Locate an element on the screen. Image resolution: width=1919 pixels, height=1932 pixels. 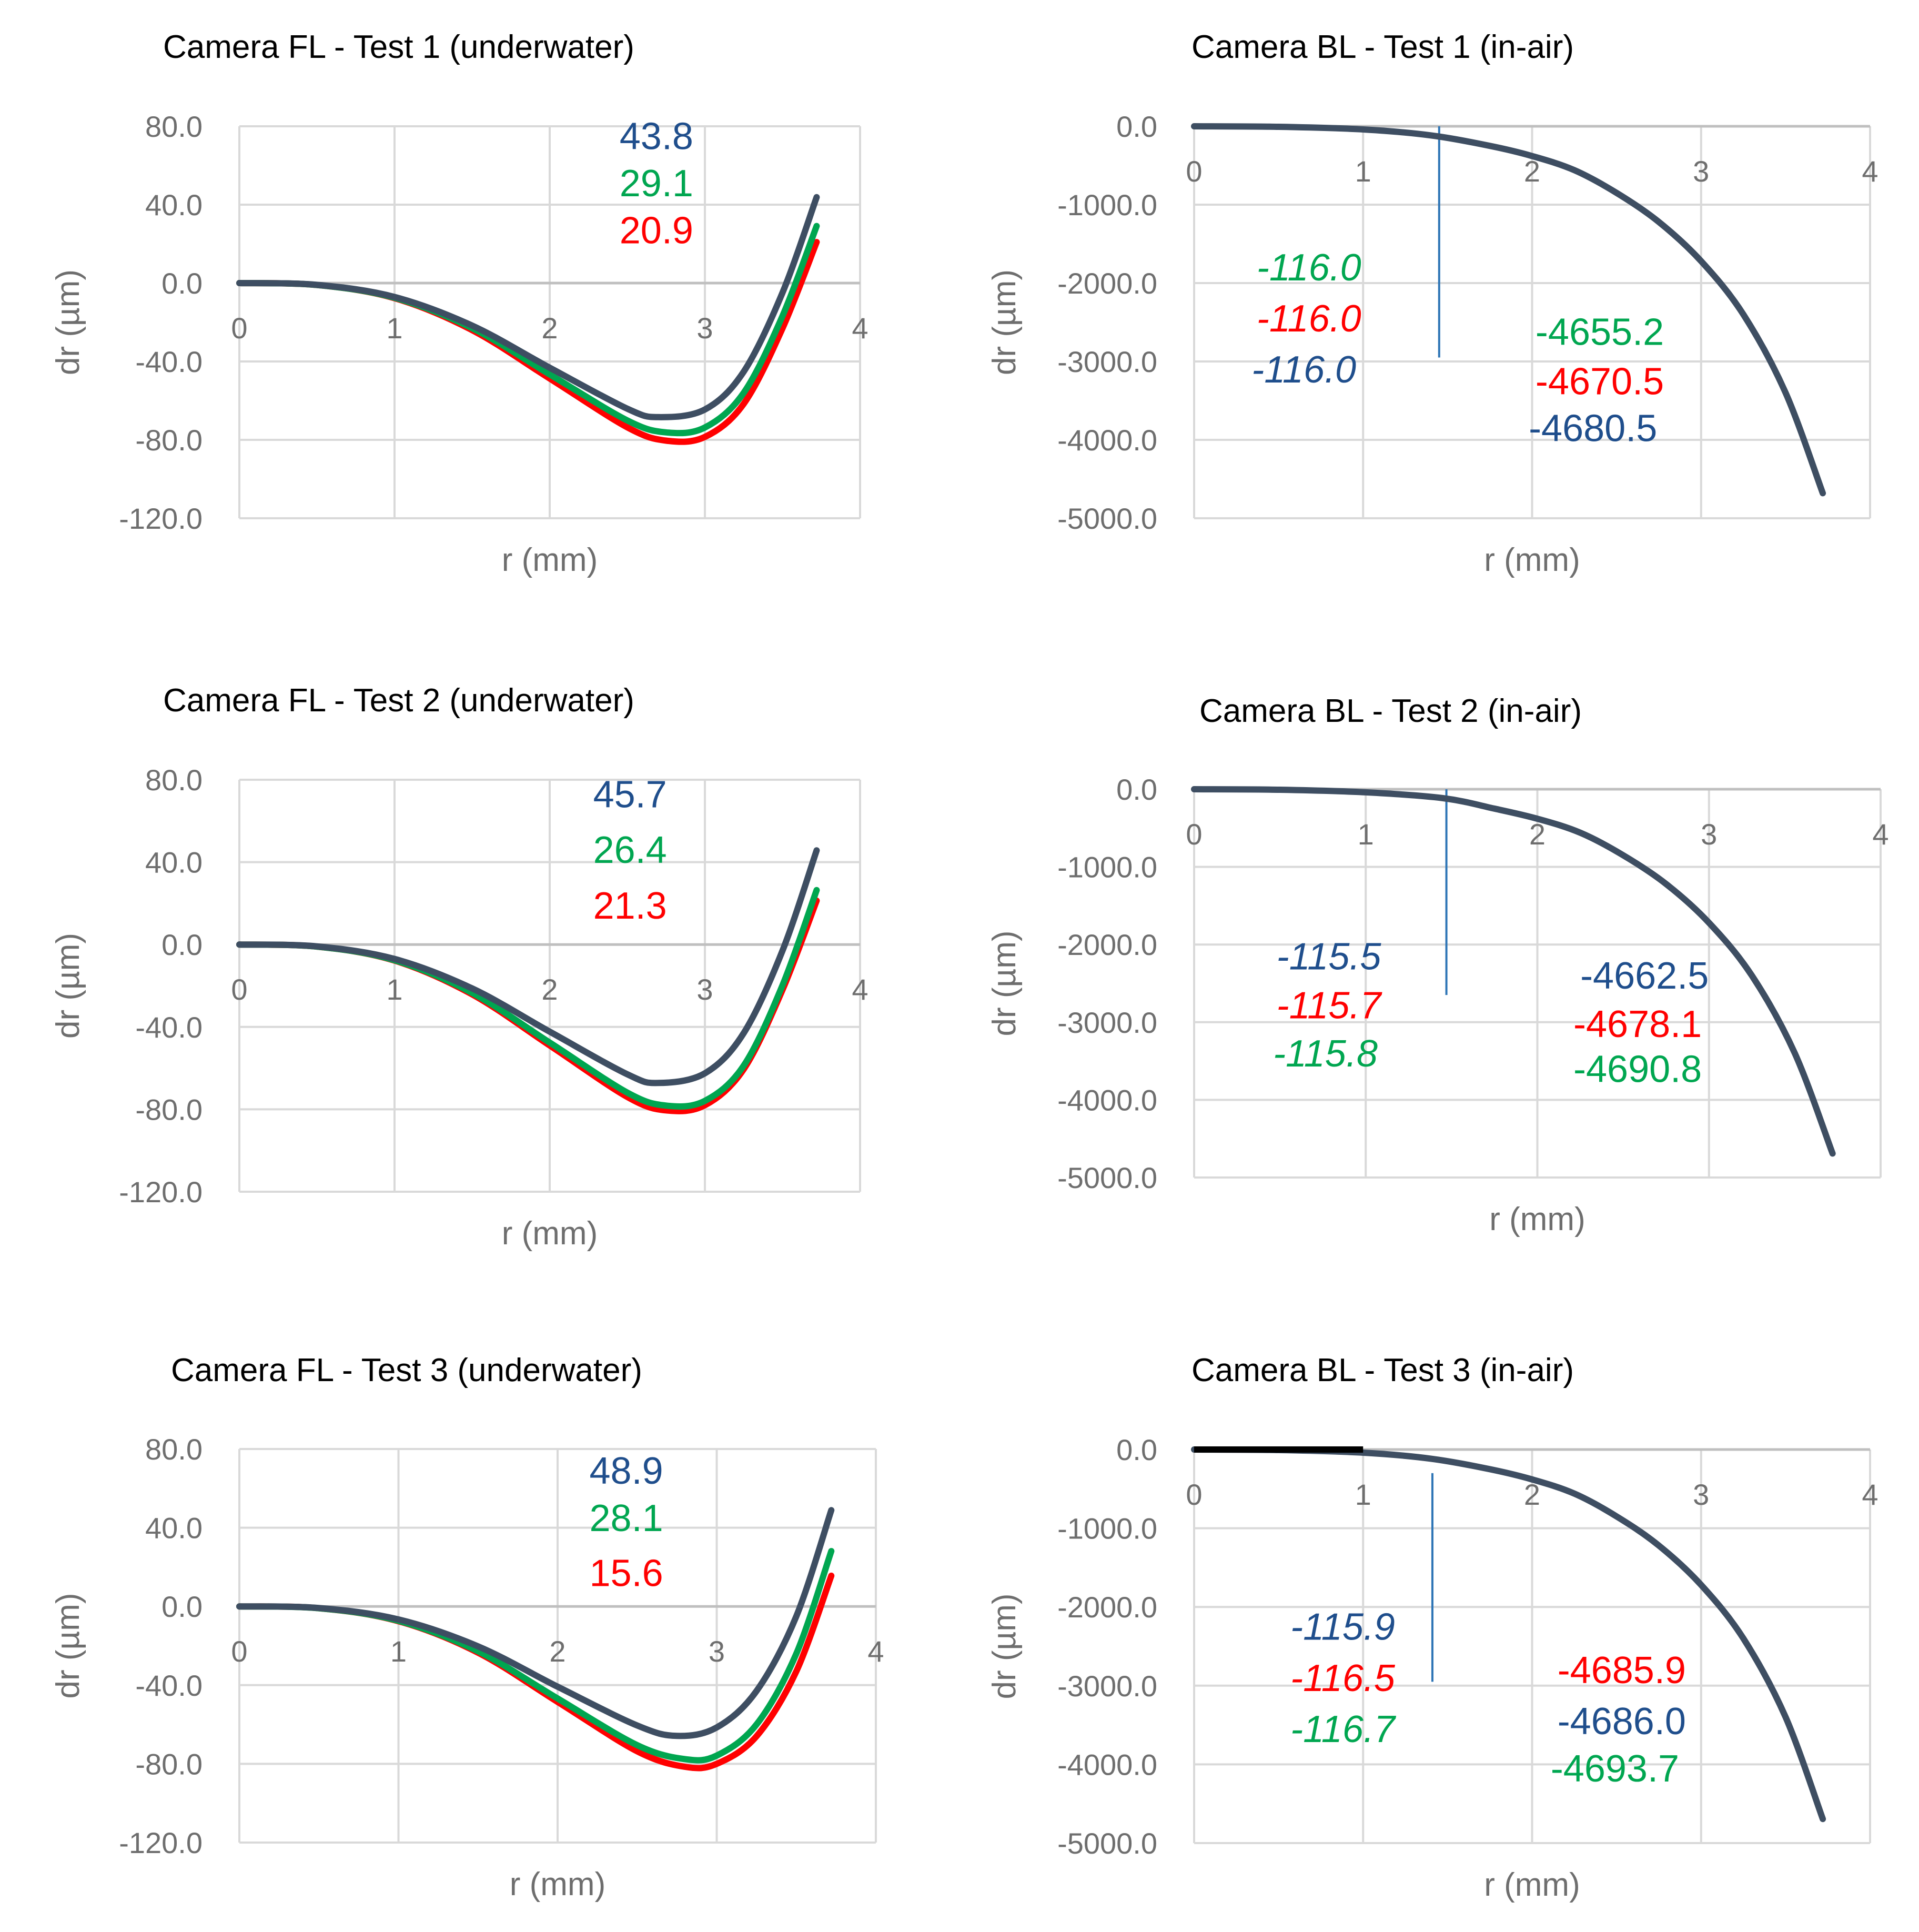
data-annotation: -4685.9 is located at coordinates (1622, 1670).